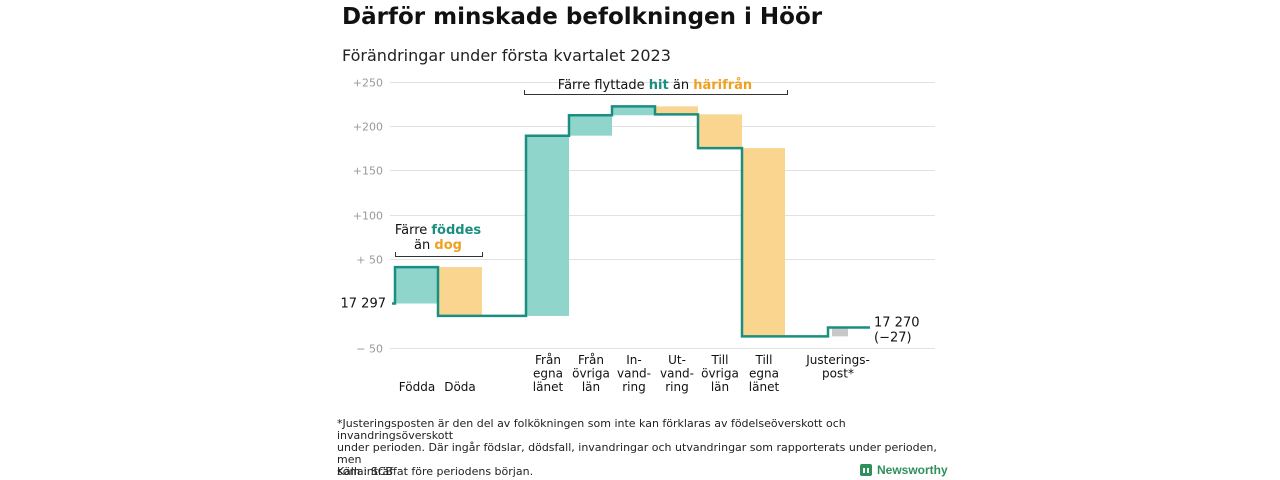  I want to click on start-value-label: 17 297, so click(364, 304).